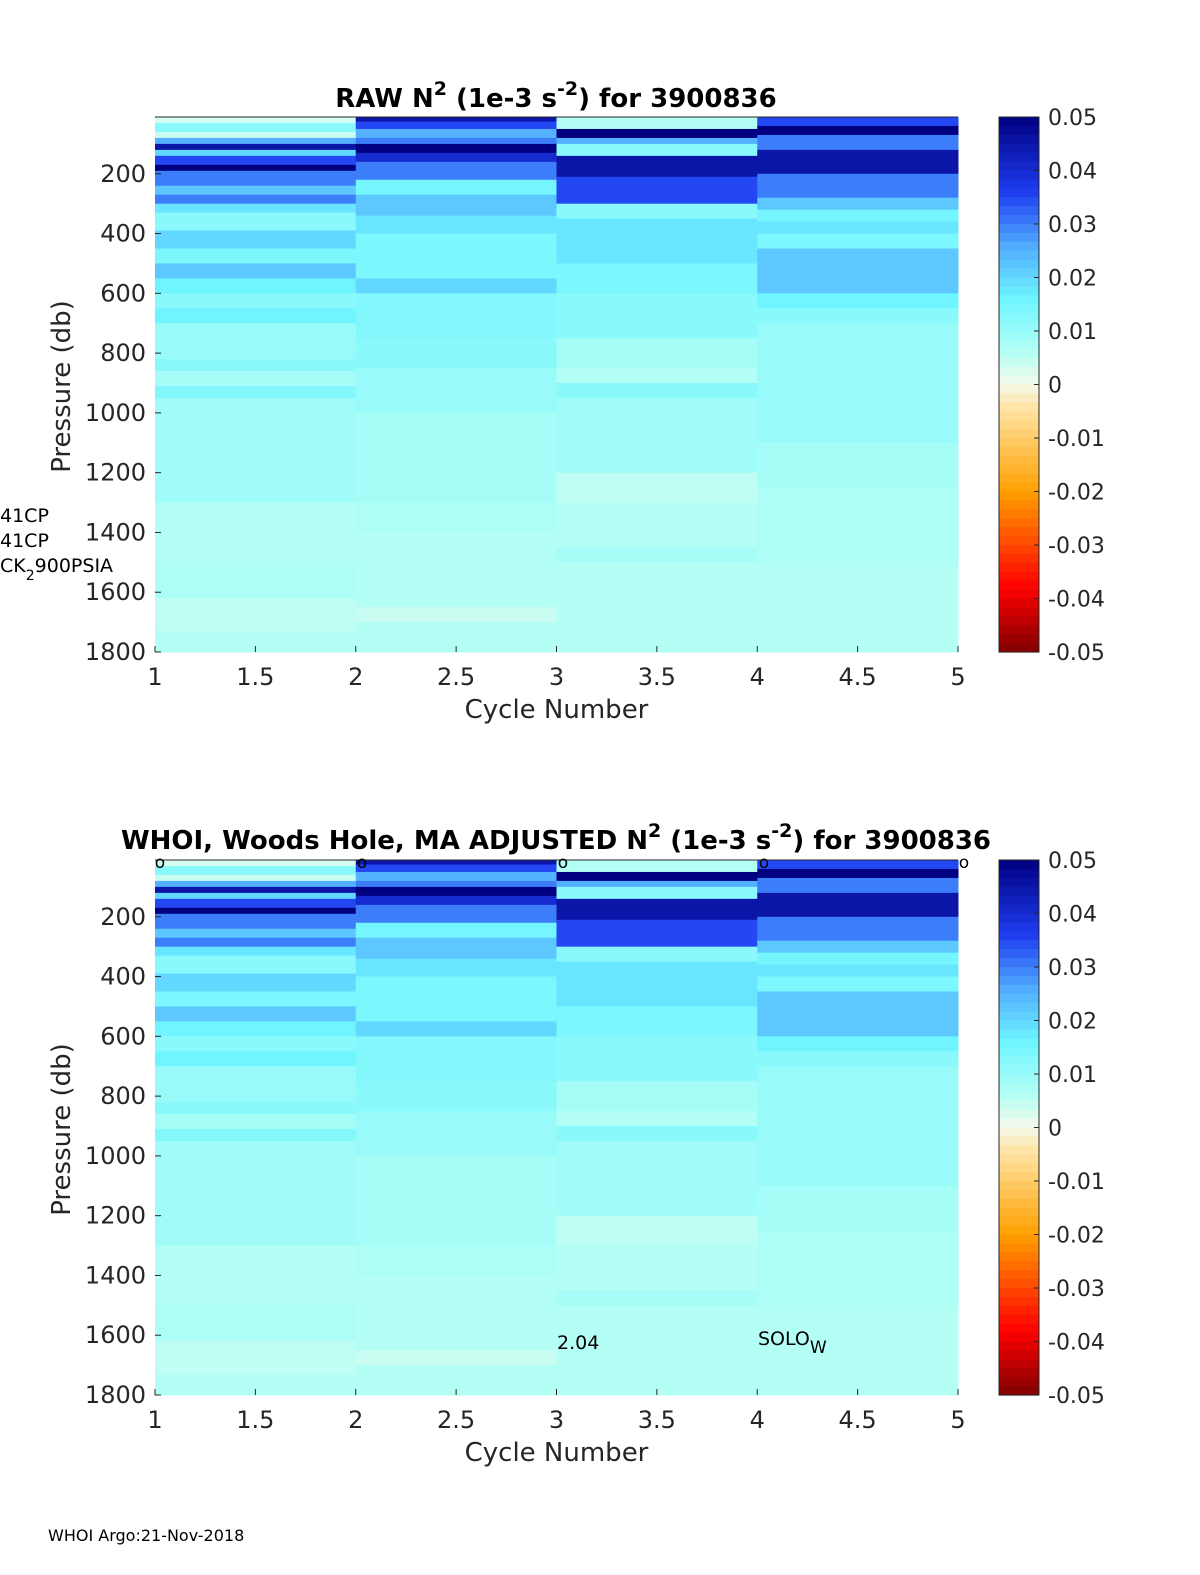  What do you see at coordinates (1072, 332) in the screenshot?
I see `colorbar-tick-label: 0.01` at bounding box center [1072, 332].